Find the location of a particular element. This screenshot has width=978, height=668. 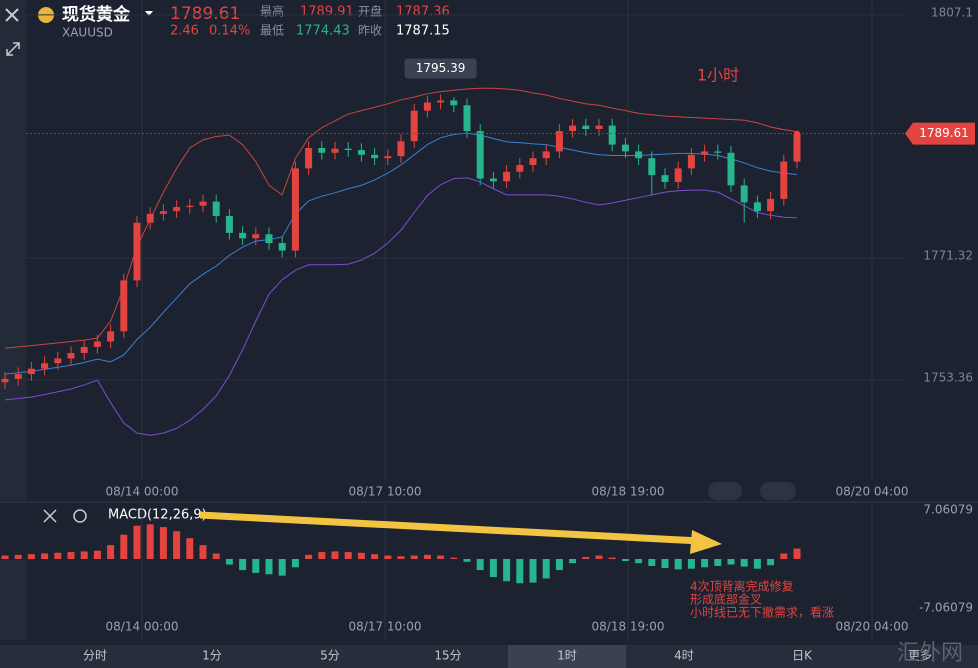

tab: 分时 is located at coordinates (95, 656).